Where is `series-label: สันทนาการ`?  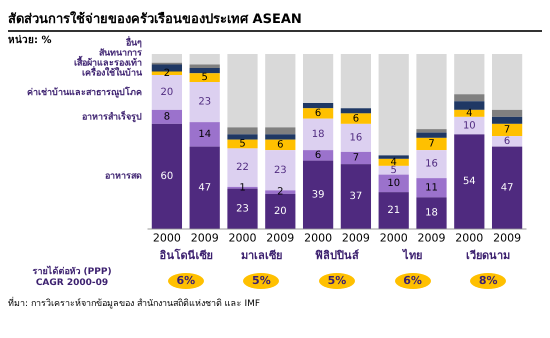 series-label: สันทนาการ is located at coordinates (120, 53).